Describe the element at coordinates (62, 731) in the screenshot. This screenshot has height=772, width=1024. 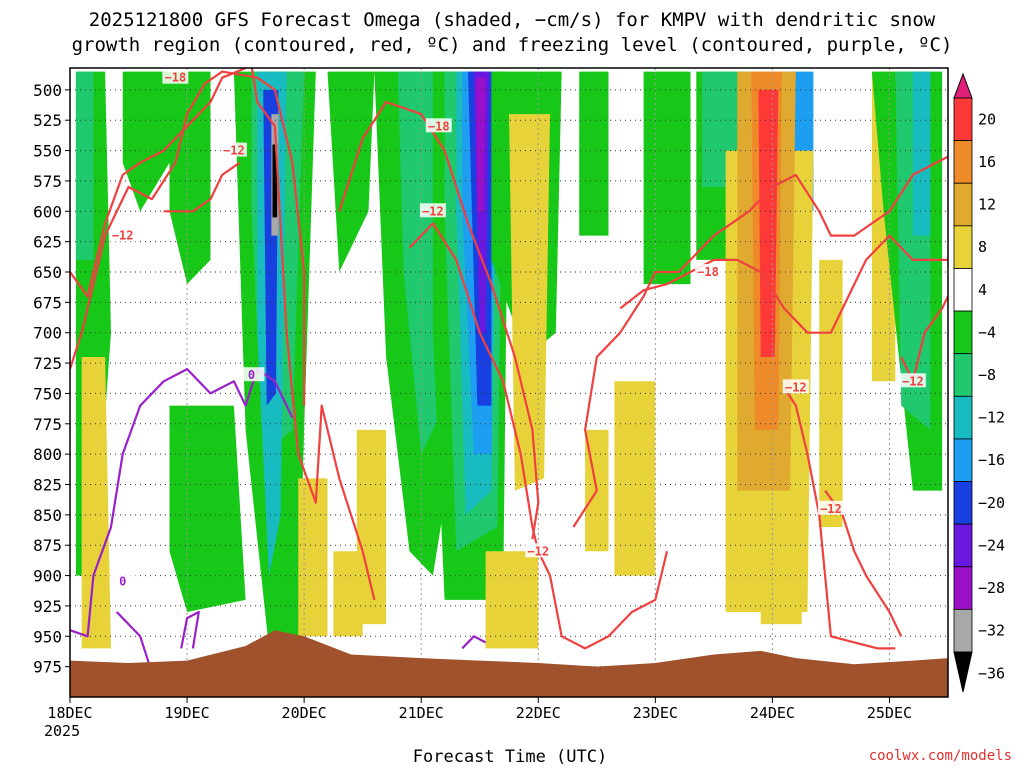
I see `x-year-label: 2025` at that location.